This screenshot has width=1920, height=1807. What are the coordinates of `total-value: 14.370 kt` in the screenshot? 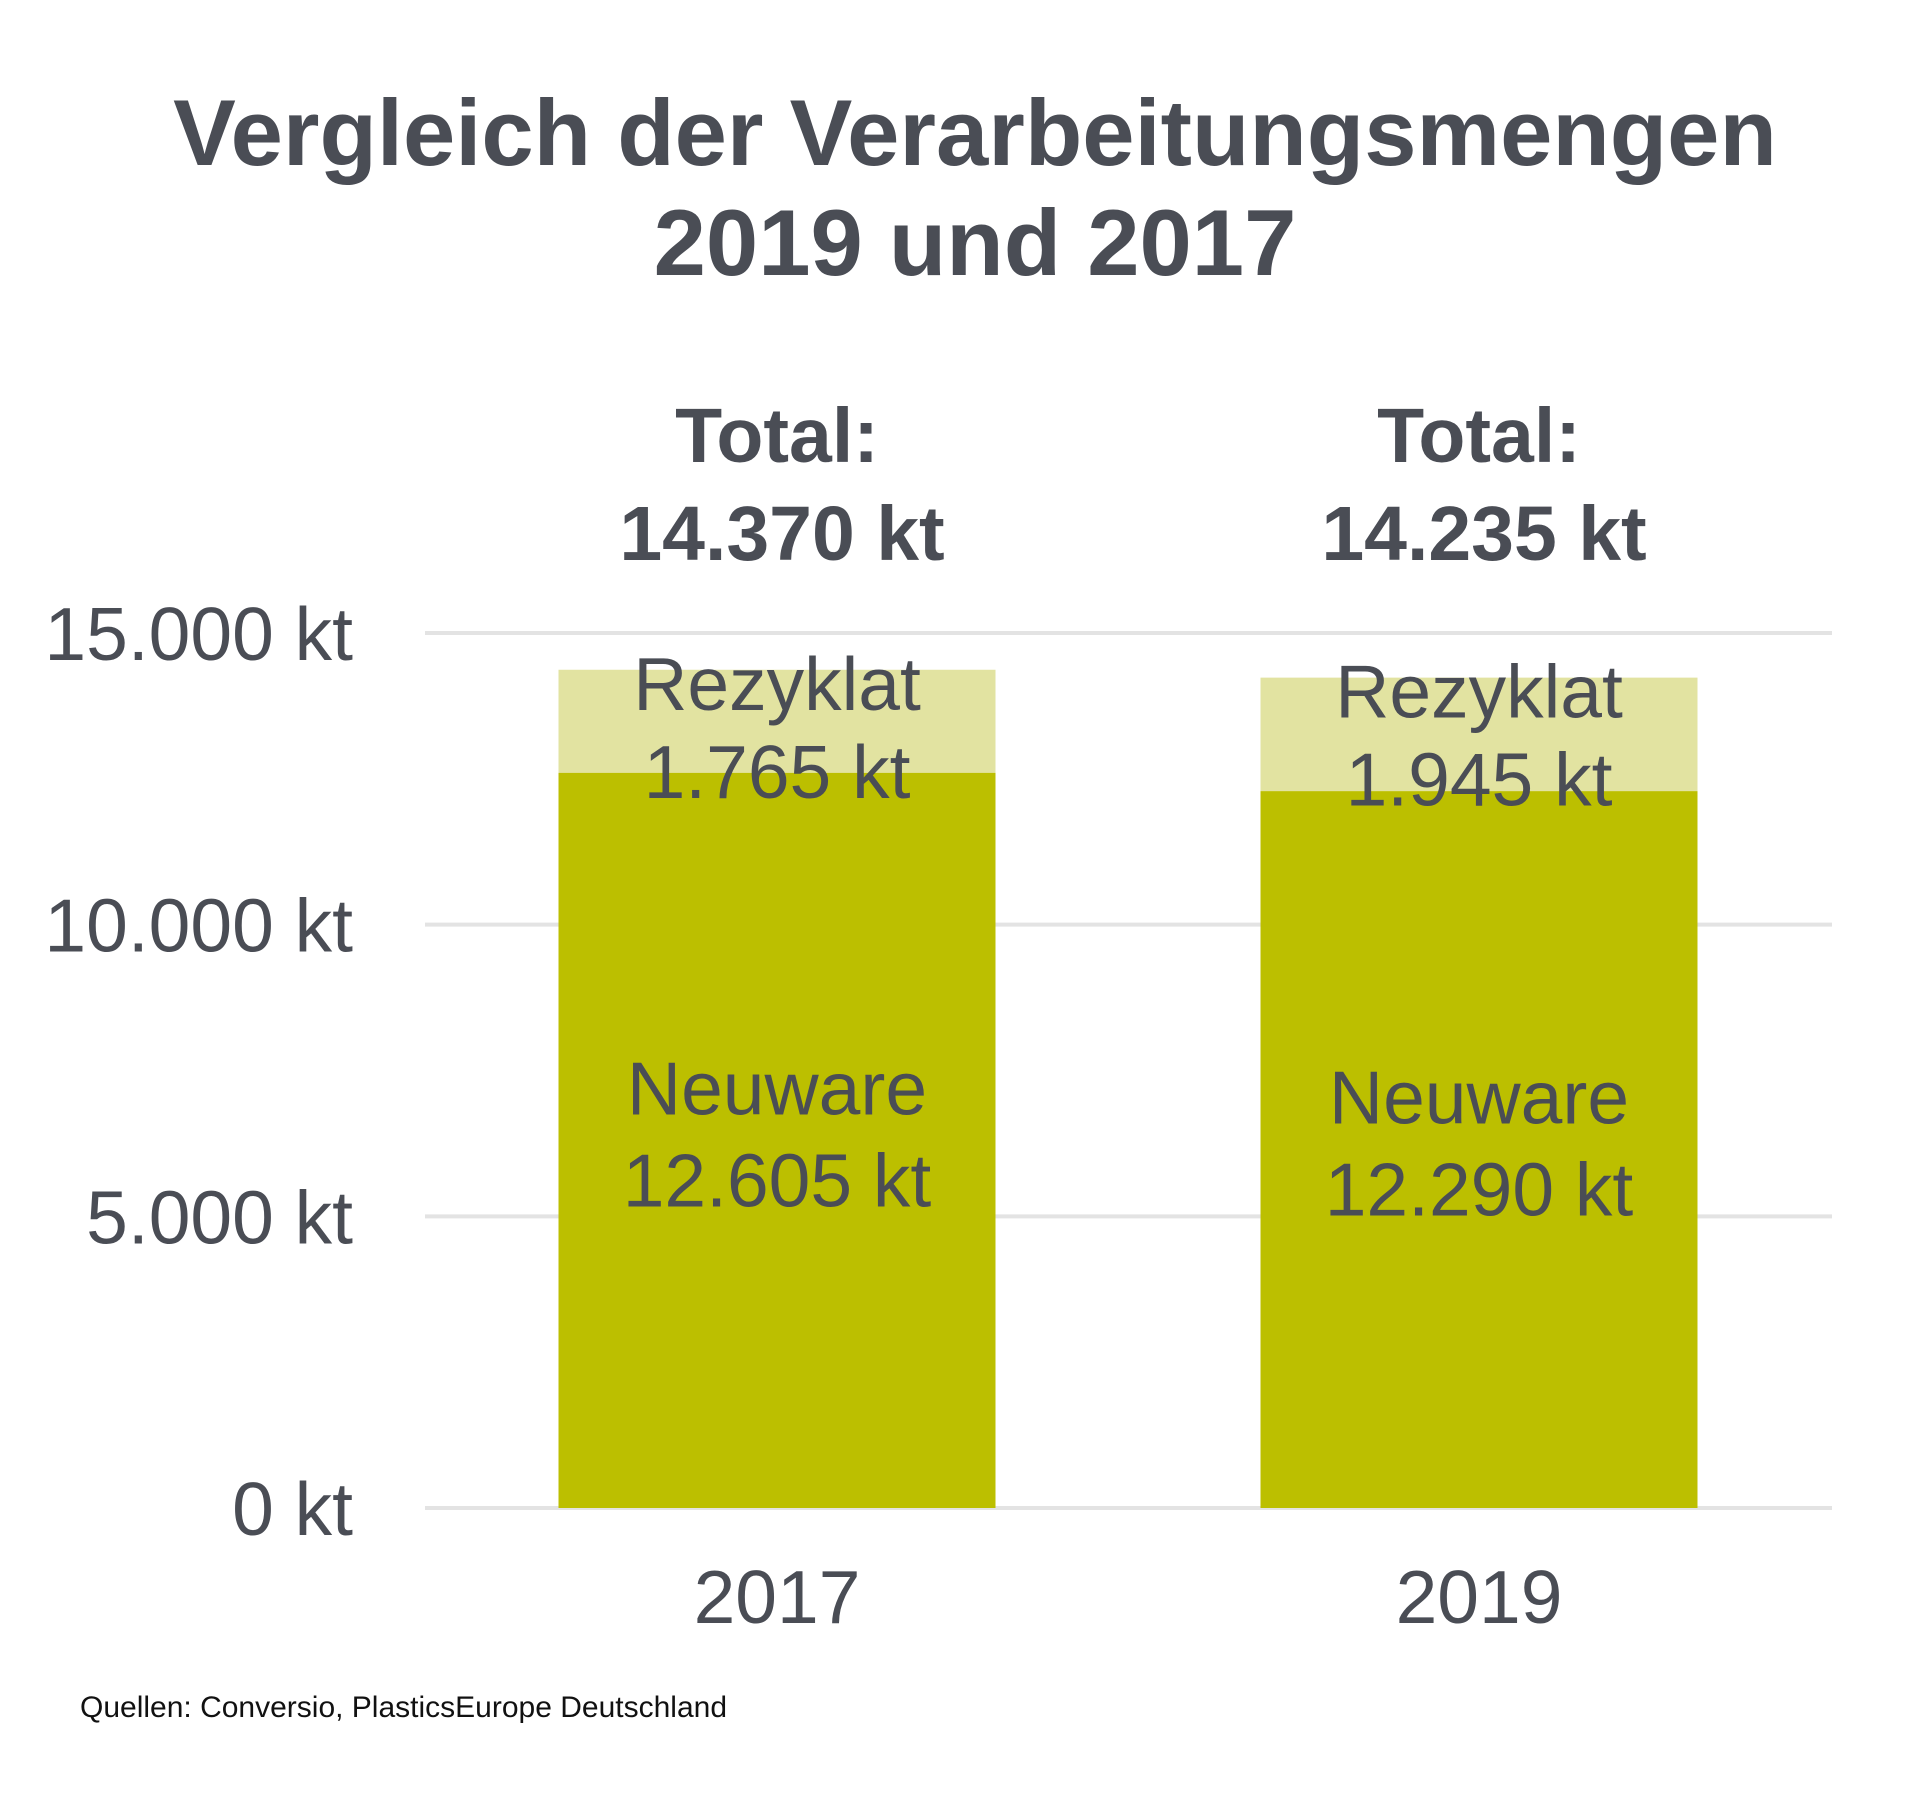 It's located at (781, 534).